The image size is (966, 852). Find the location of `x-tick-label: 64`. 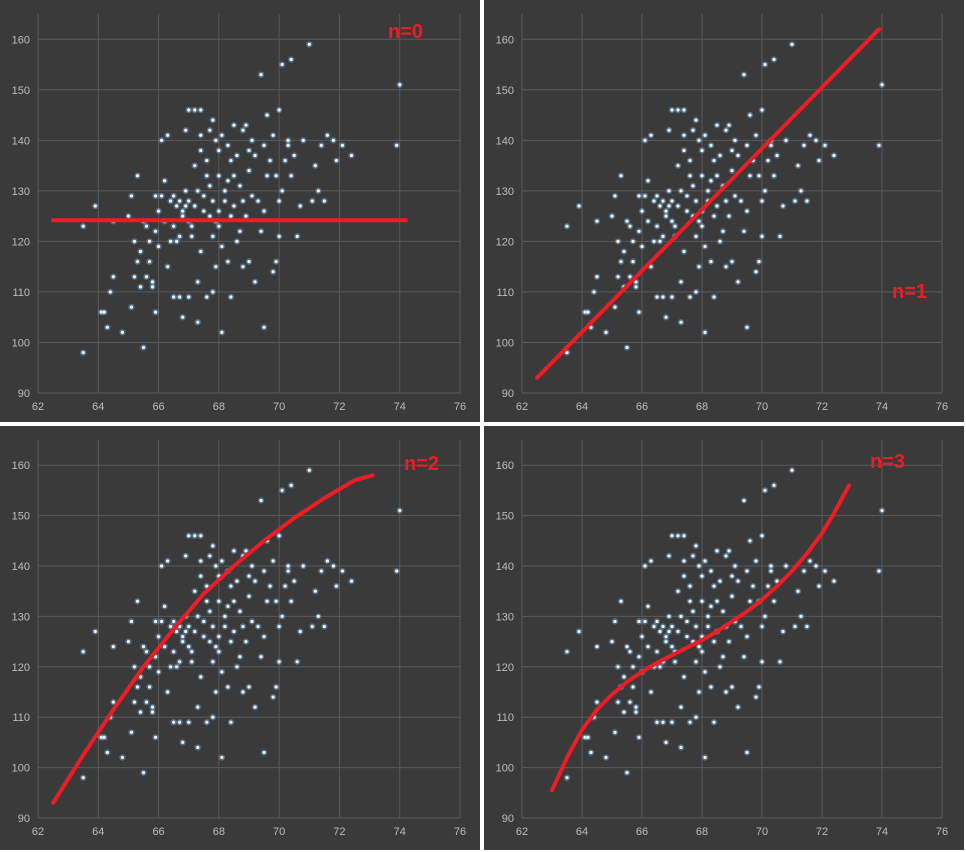

x-tick-label: 64 is located at coordinates (98, 832).